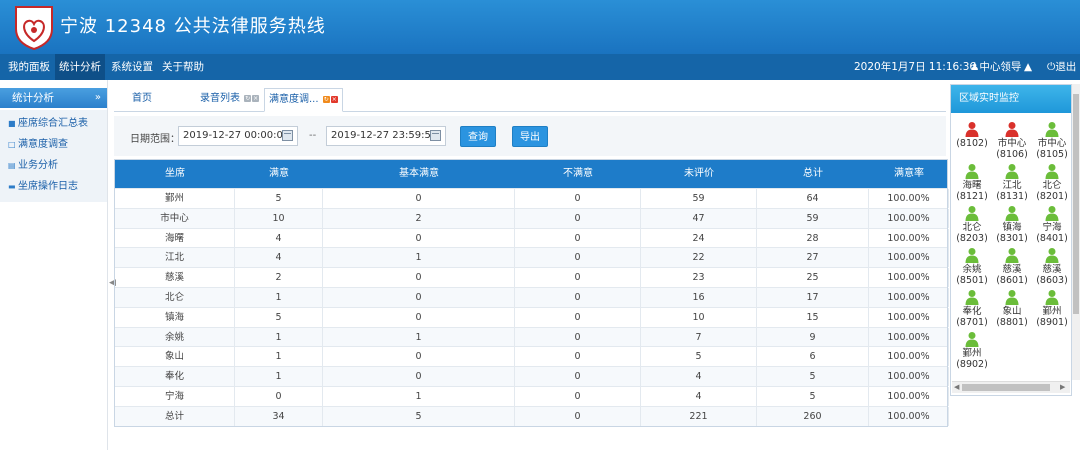  Describe the element at coordinates (1052, 143) in the screenshot. I see `seat-name: 市中心` at that location.